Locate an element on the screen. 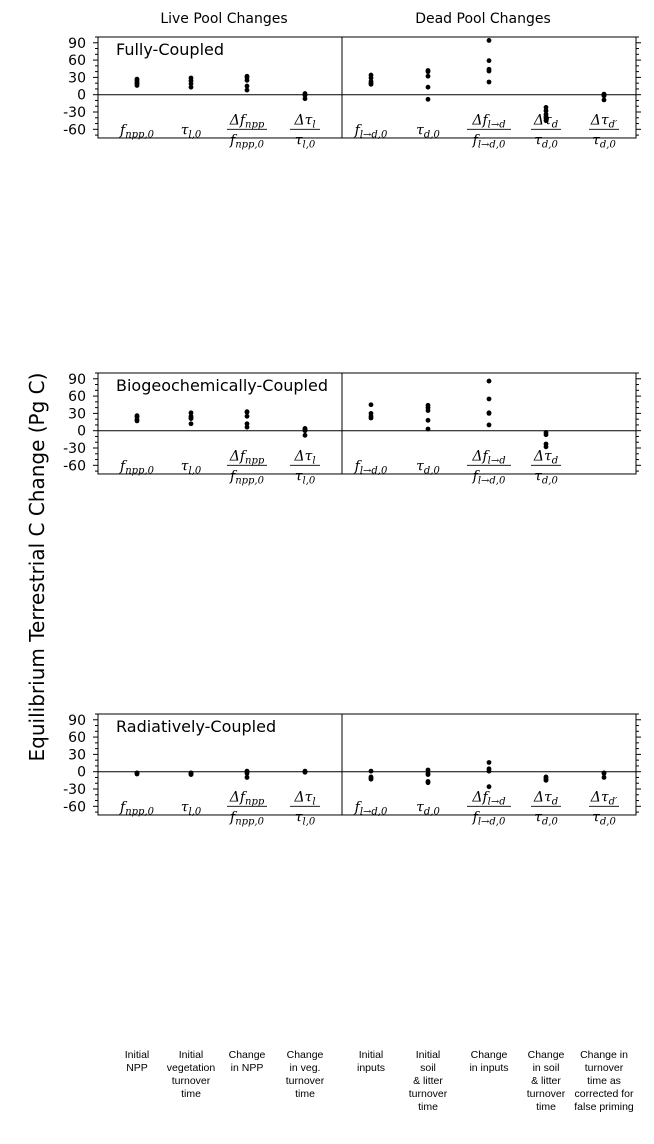 The image size is (654, 1144). category-description: Initial vegetation turnover time is located at coordinates (191, 1074).